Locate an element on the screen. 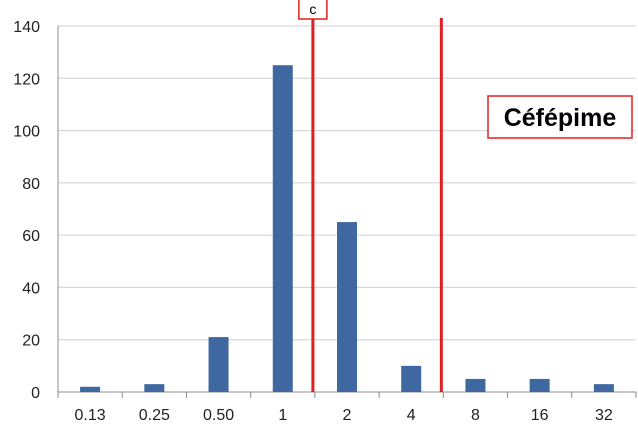  x-tick-label: 8 is located at coordinates (475, 415).